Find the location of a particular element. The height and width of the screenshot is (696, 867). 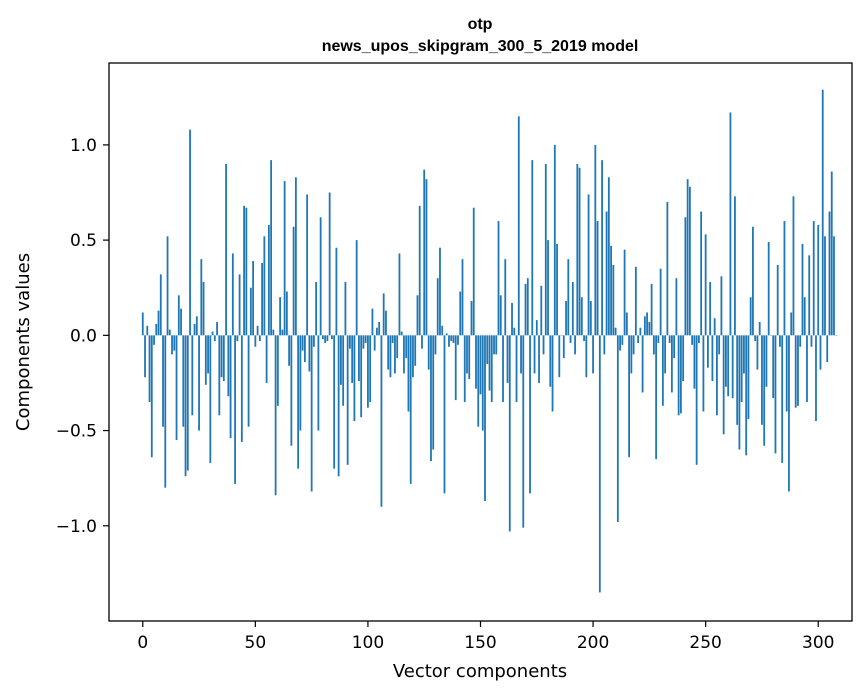

y-tick-label: −1.0 is located at coordinates (76, 527).